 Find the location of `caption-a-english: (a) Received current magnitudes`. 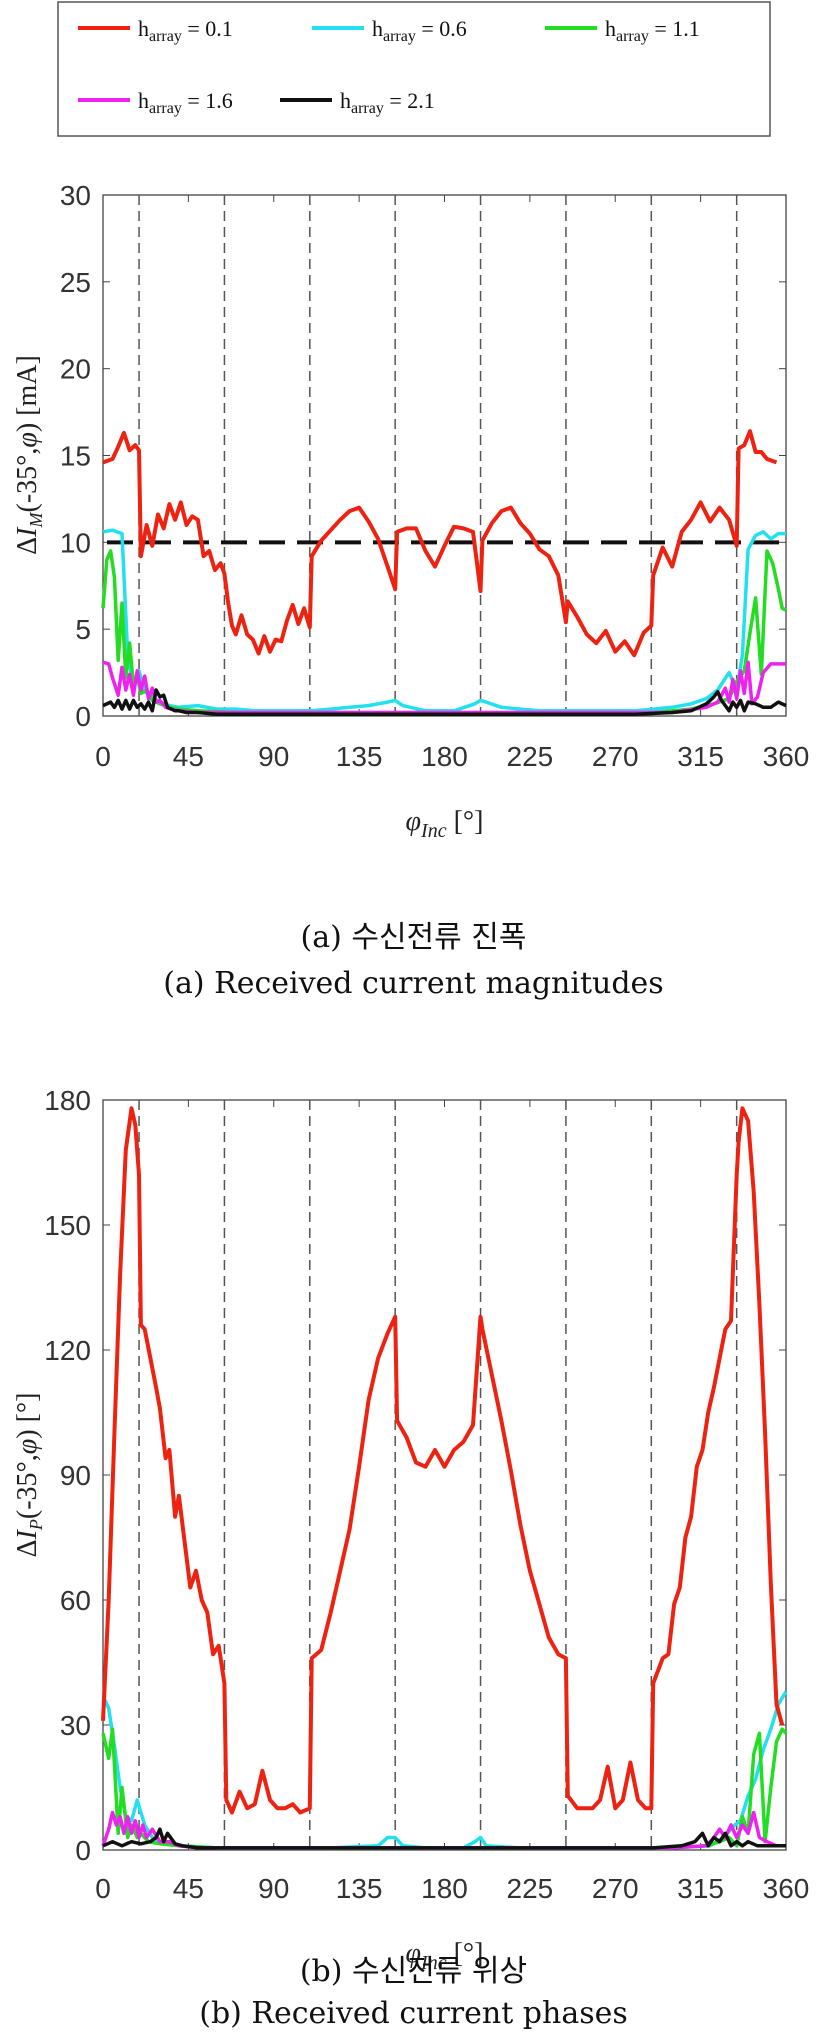

caption-a-english: (a) Received current magnitudes is located at coordinates (413, 983).